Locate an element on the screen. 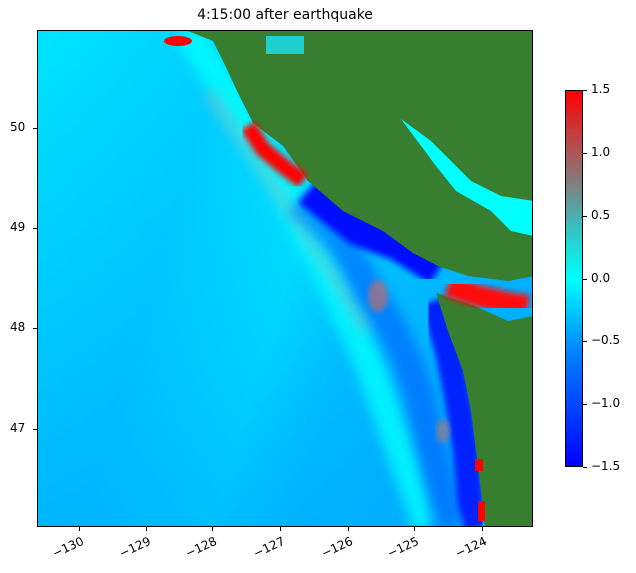 The height and width of the screenshot is (573, 636). colorbar-tick-label: −1.5 is located at coordinates (606, 466).